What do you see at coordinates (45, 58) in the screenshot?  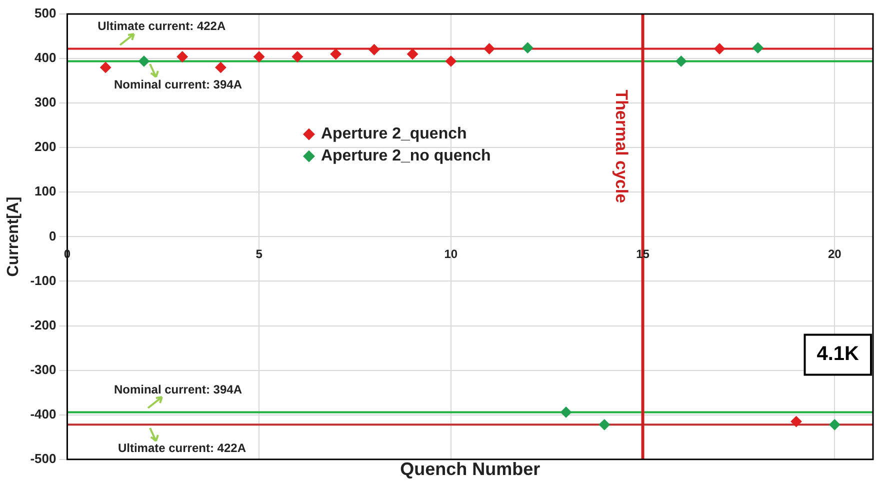 I see `y-tick-label: 400` at bounding box center [45, 58].